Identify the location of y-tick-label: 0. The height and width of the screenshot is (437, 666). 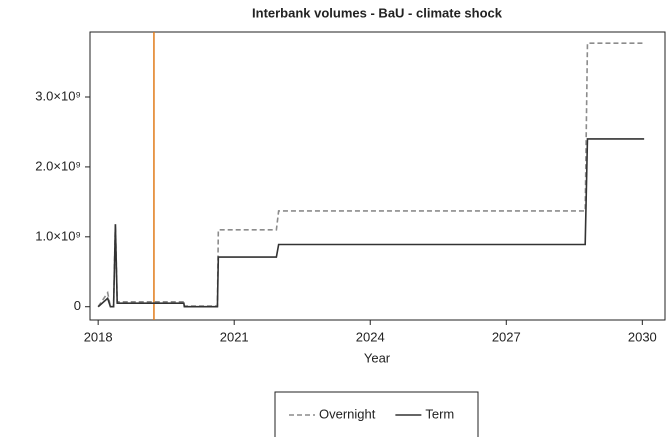
(77, 305).